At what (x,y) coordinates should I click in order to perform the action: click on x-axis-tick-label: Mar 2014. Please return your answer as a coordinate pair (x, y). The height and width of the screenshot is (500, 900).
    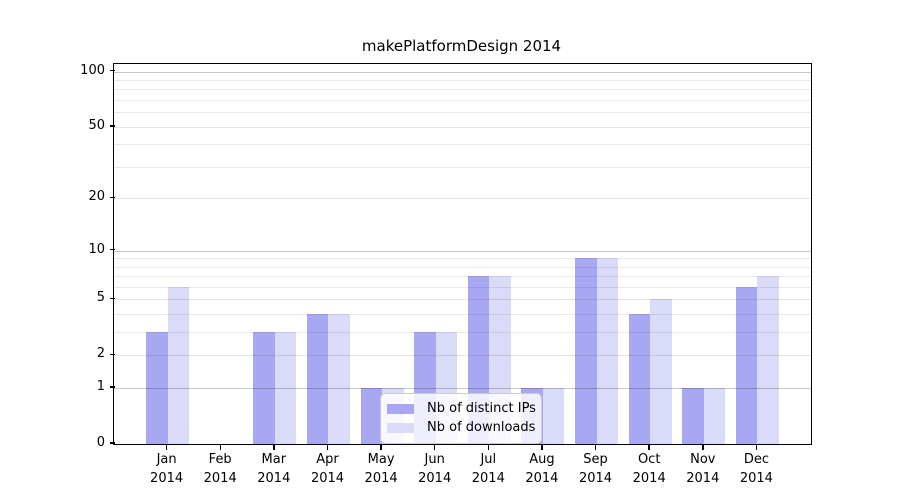
    Looking at the image, I should click on (274, 469).